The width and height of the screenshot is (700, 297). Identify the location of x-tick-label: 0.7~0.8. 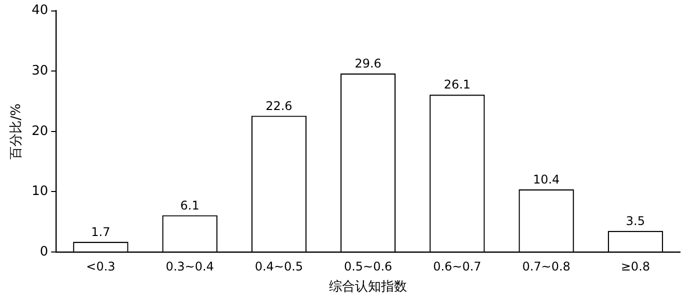
(546, 266).